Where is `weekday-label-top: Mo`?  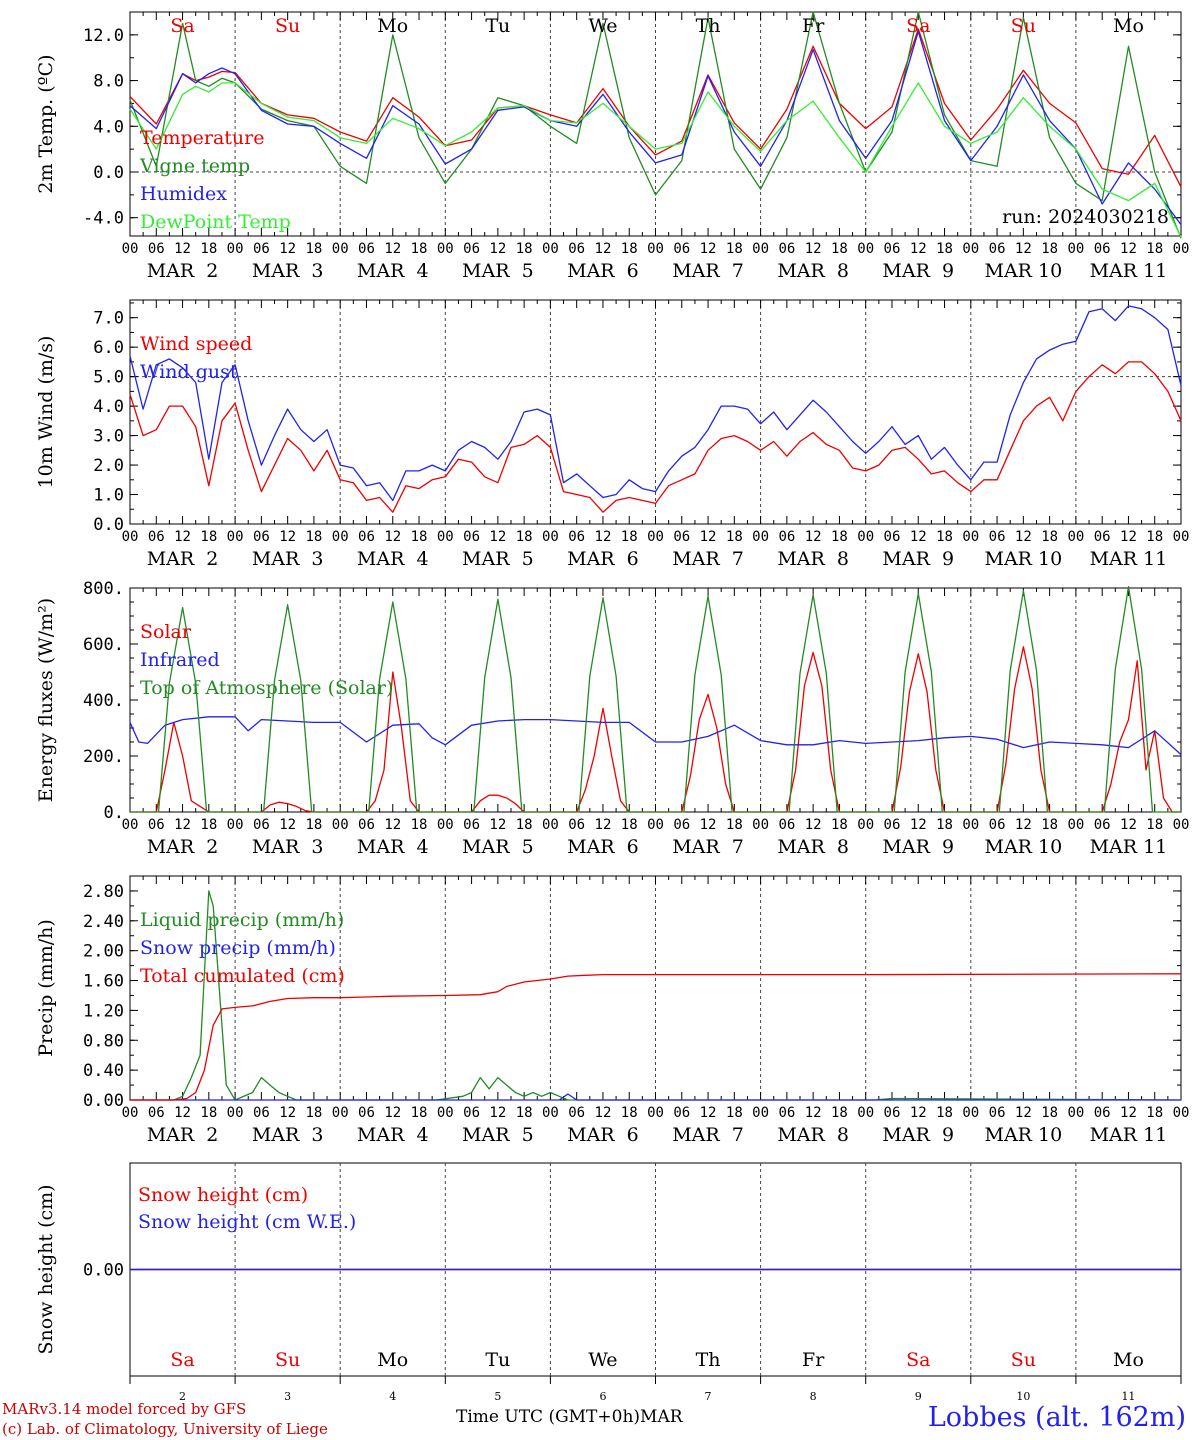 weekday-label-top: Mo is located at coordinates (1128, 26).